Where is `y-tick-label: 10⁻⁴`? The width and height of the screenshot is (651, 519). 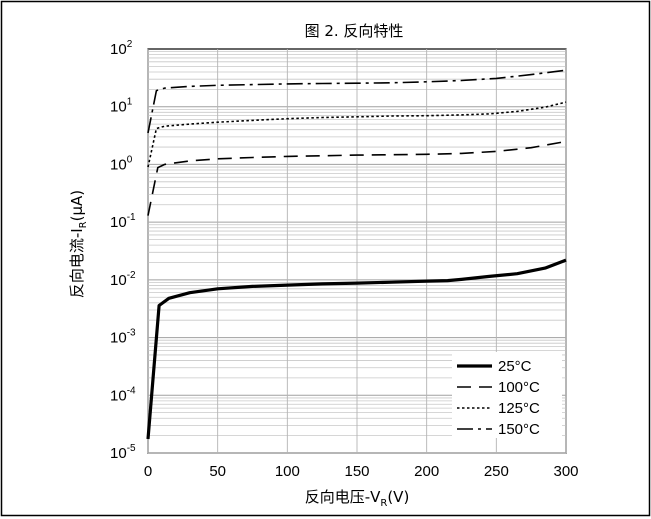
y-tick-label: 10⁻⁴ is located at coordinates (123, 394).